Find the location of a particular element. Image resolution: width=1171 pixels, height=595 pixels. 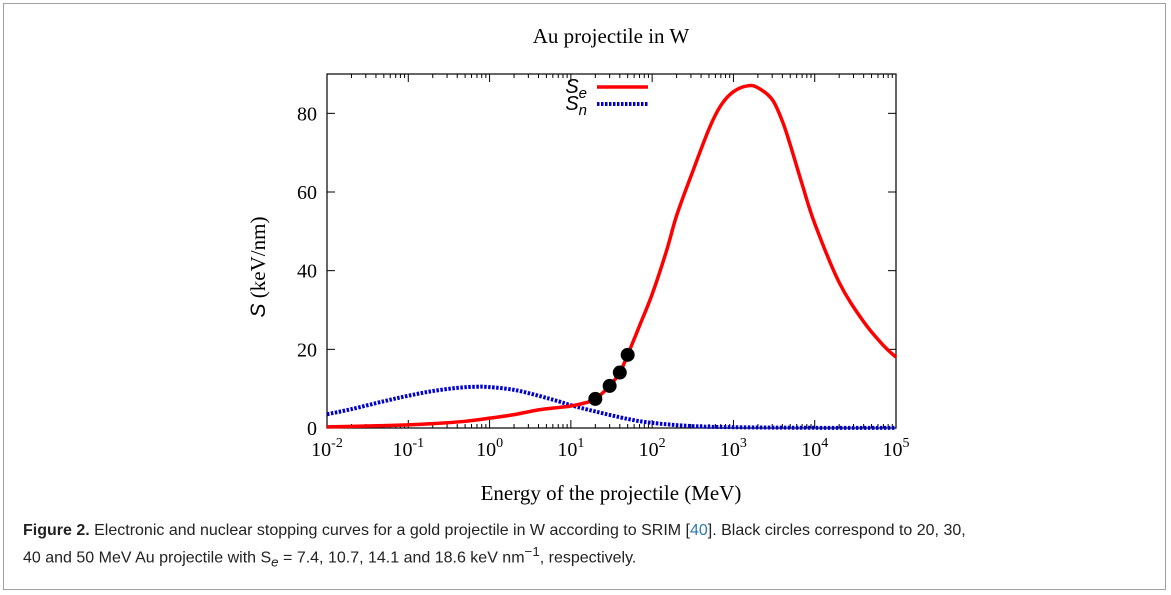

y-tick-label: 80 is located at coordinates (307, 114).